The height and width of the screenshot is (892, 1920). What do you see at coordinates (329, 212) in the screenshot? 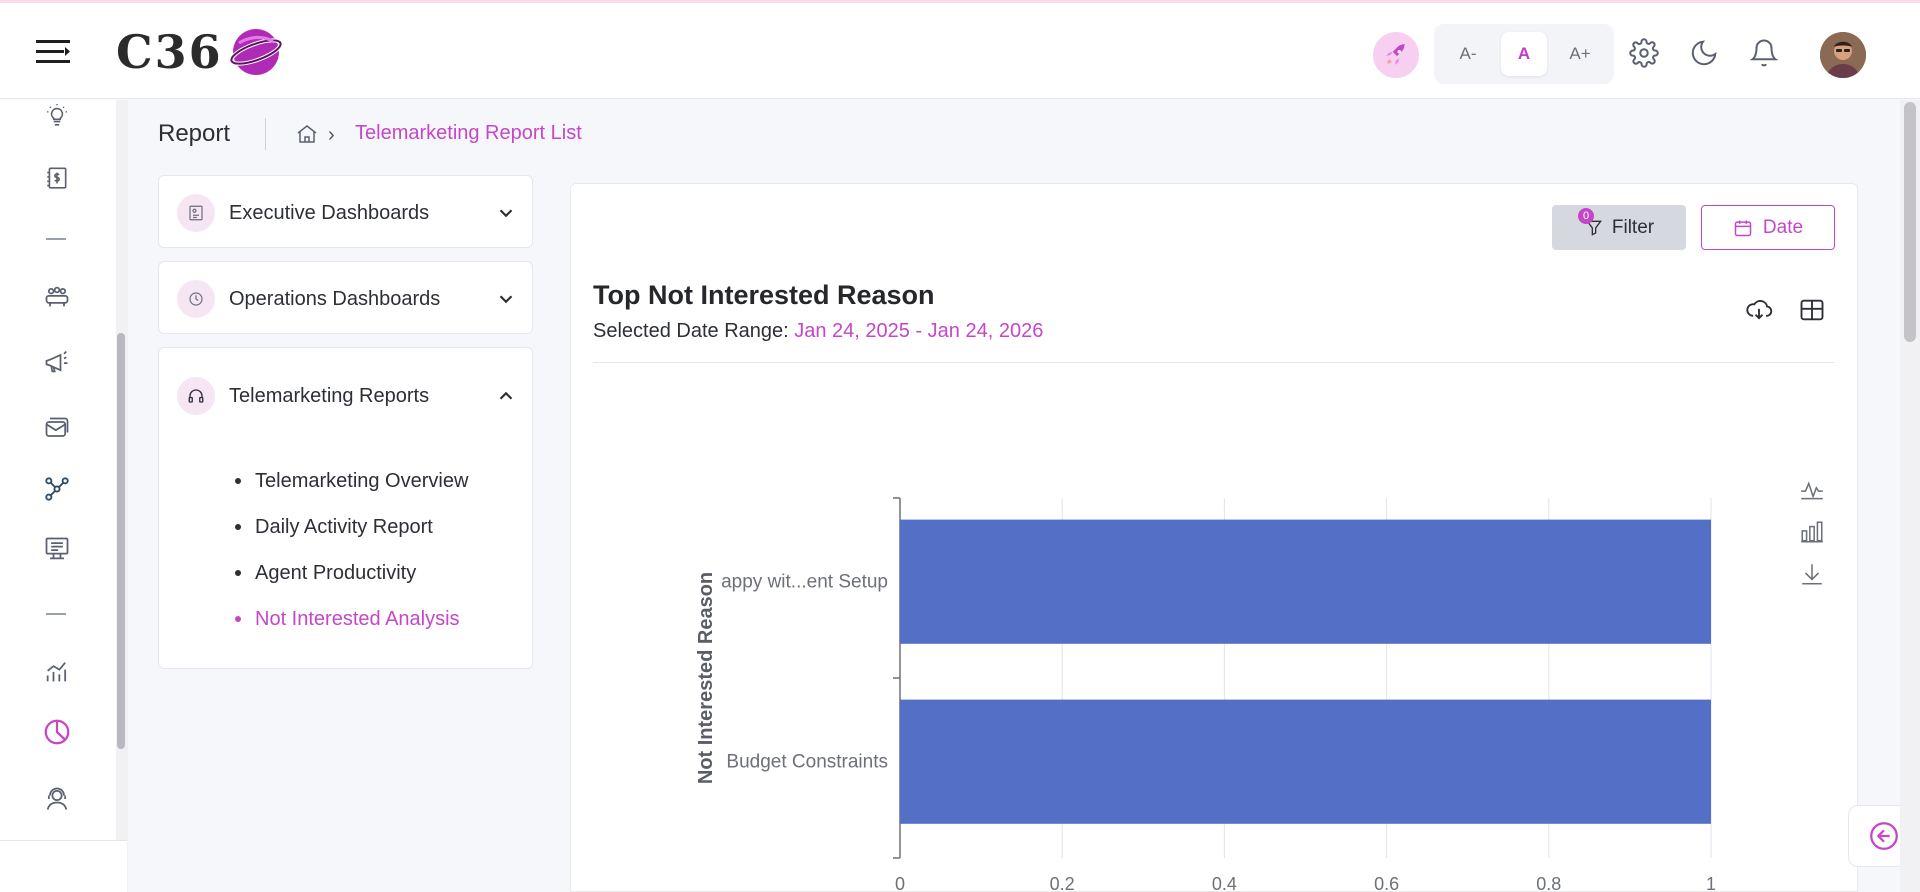
I see `accordion-label: Executive Dashboards` at bounding box center [329, 212].